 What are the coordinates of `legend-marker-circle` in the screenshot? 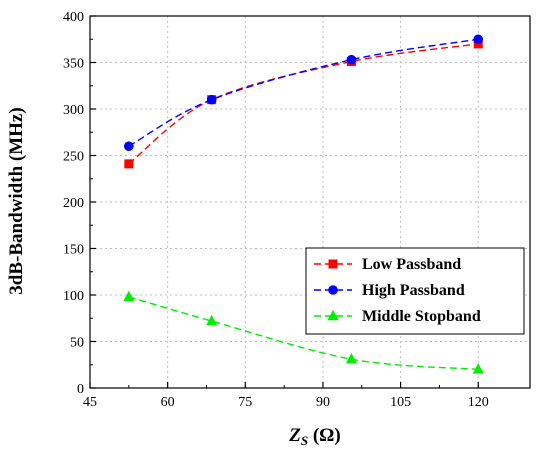 It's located at (333, 290).